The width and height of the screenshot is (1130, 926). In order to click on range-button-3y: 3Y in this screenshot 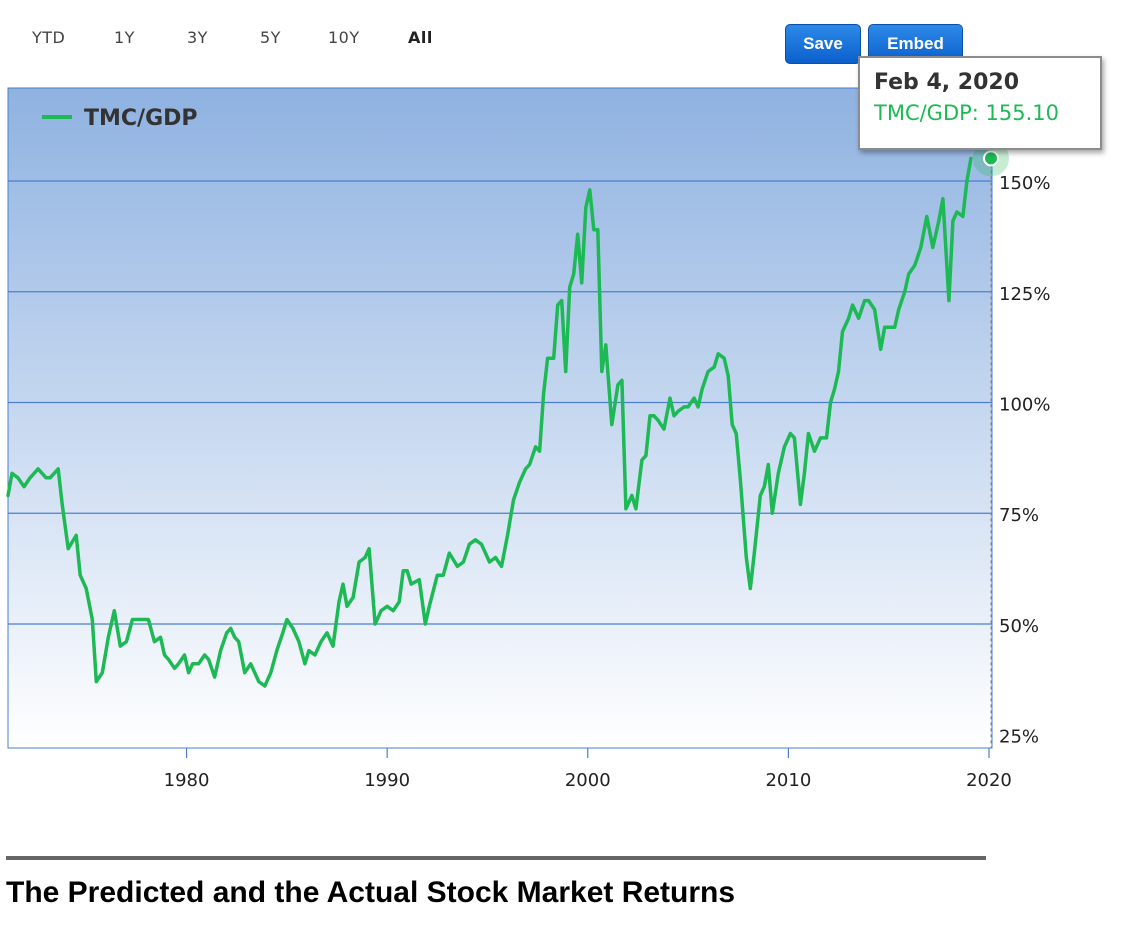, I will do `click(197, 37)`.